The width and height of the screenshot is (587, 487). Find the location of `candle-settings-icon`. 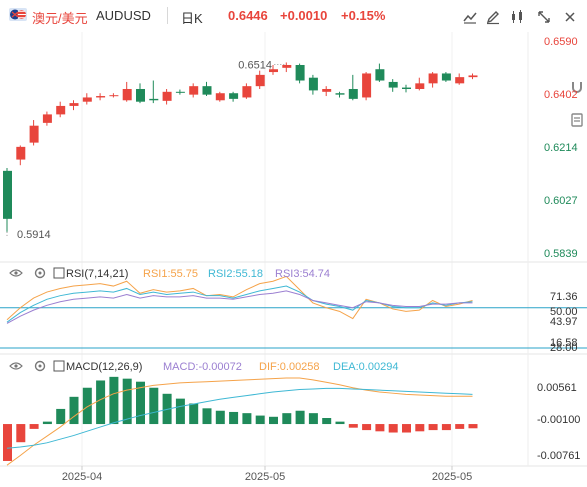

candle-settings-icon is located at coordinates (517, 16).